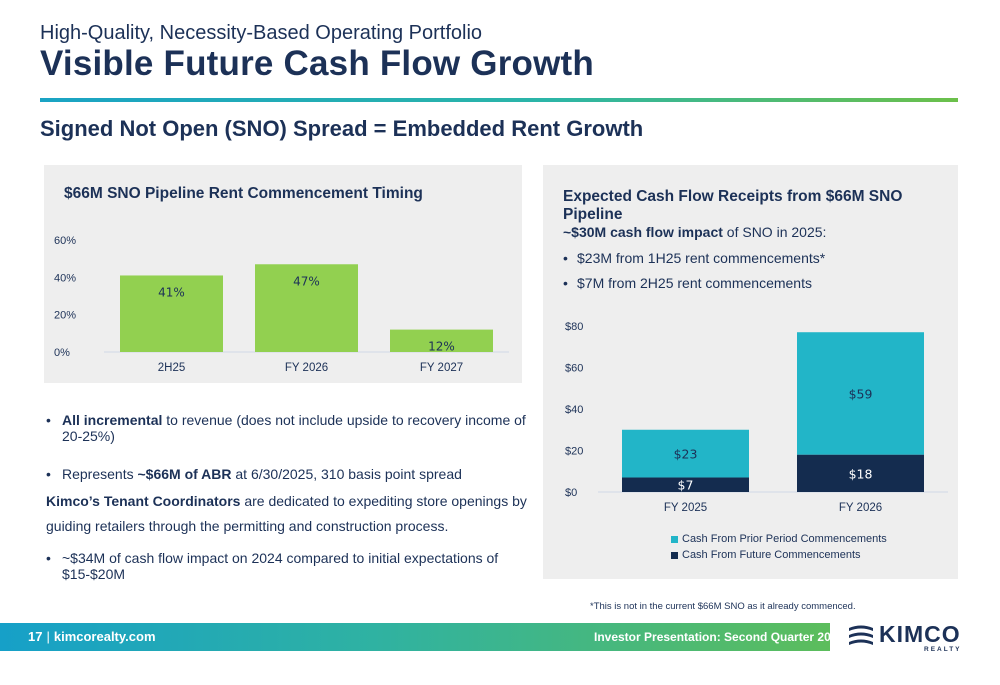  Describe the element at coordinates (784, 539) in the screenshot. I see `legend-label-prior: Cash From Prior Period Commencements` at that location.